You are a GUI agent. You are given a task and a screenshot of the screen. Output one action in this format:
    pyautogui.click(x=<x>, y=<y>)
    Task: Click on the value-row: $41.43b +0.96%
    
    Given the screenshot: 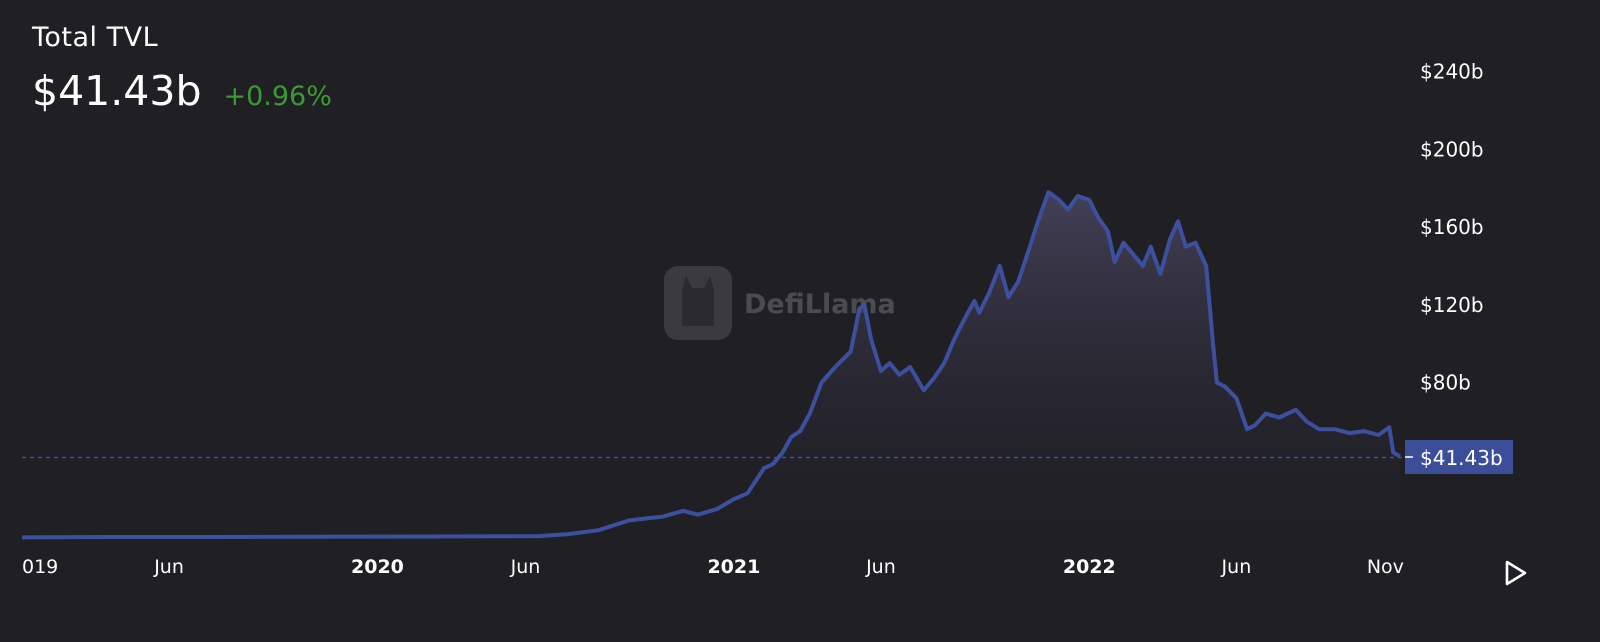 What is the action you would take?
    pyautogui.click(x=182, y=91)
    